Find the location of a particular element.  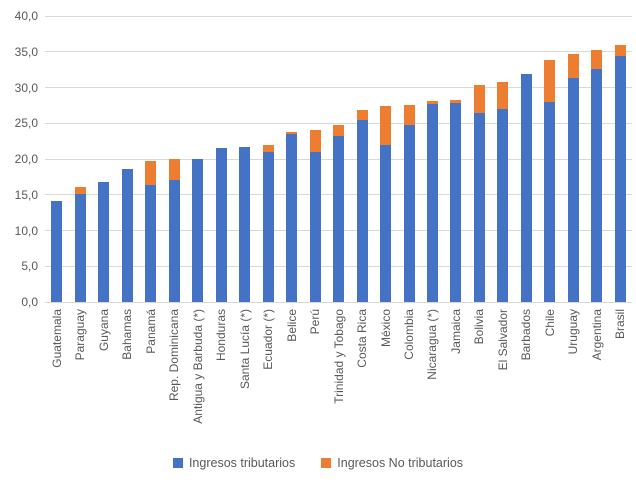

x-axis-label-slot: Antigua y Barbuda (*) is located at coordinates (197, 381).